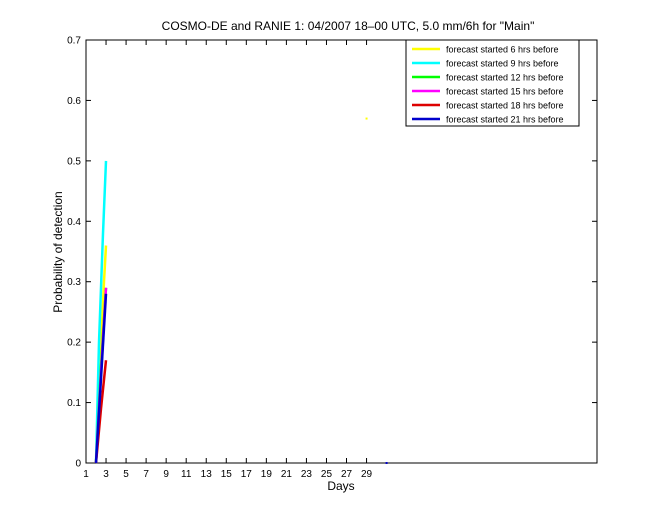 Image resolution: width=660 pixels, height=520 pixels. Describe the element at coordinates (74, 161) in the screenshot. I see `y-tick-label: 0.5` at that location.